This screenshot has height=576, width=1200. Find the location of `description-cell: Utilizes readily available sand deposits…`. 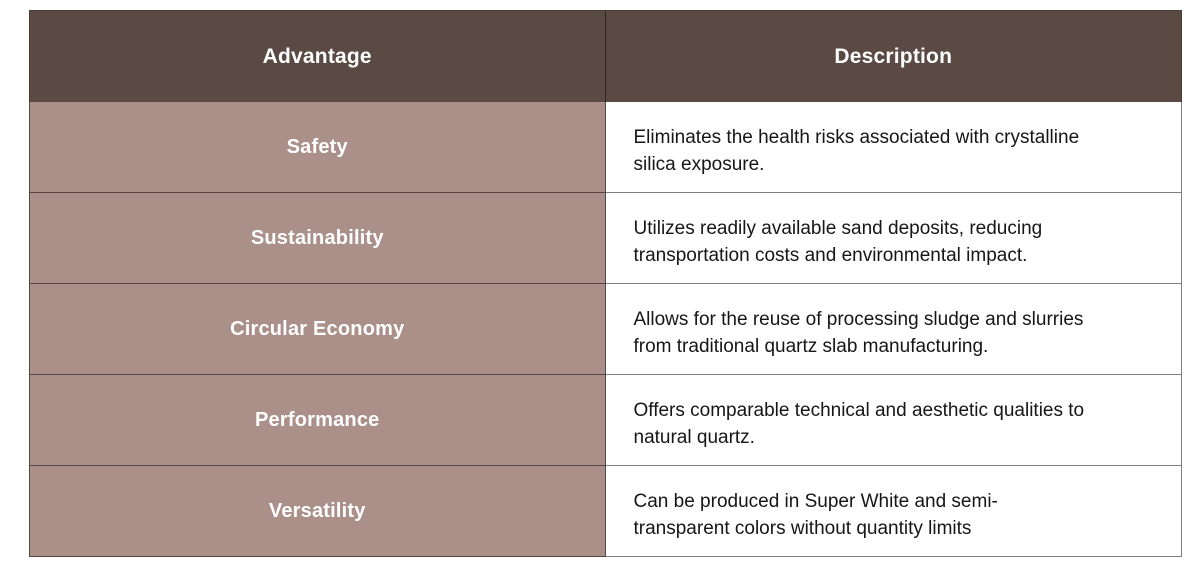

description-cell: Utilizes readily available sand deposits… is located at coordinates (893, 238).